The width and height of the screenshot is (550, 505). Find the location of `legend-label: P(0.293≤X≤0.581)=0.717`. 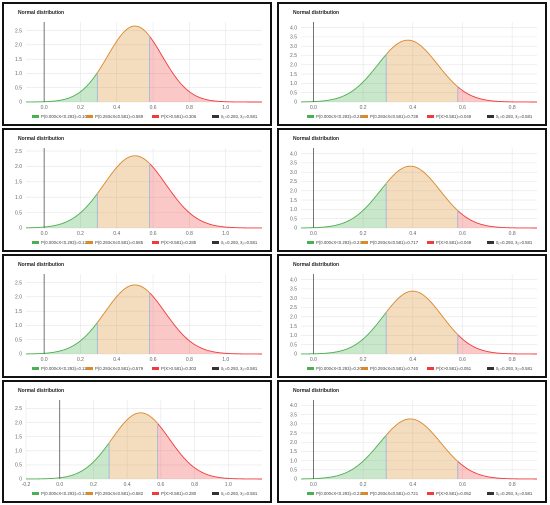

legend-label: P(0.293≤X≤0.581)=0.717 is located at coordinates (394, 242).